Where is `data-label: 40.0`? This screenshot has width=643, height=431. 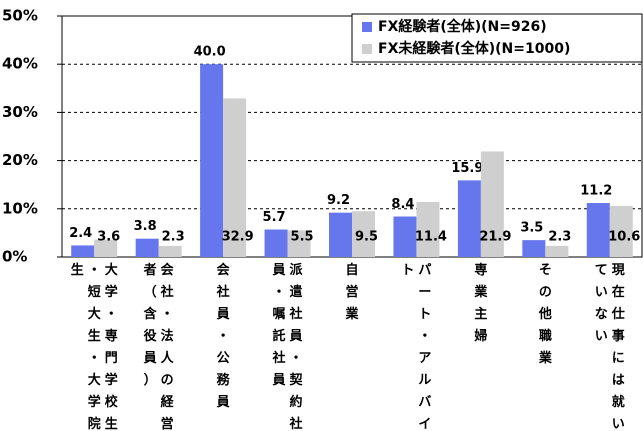 data-label: 40.0 is located at coordinates (210, 52).